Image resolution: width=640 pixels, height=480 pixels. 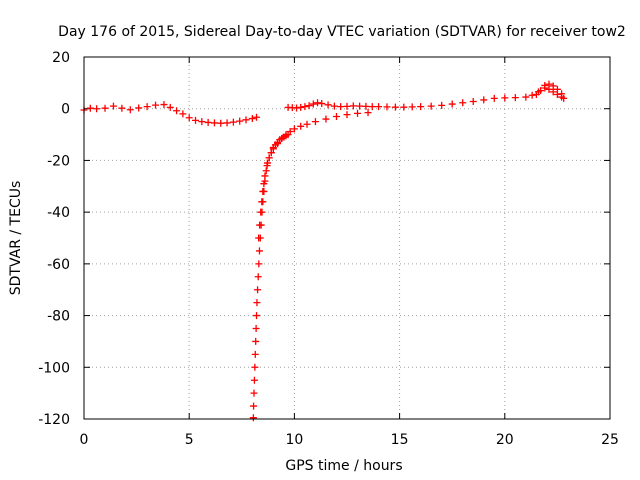 I want to click on x-tick-label: 15, so click(x=400, y=440).